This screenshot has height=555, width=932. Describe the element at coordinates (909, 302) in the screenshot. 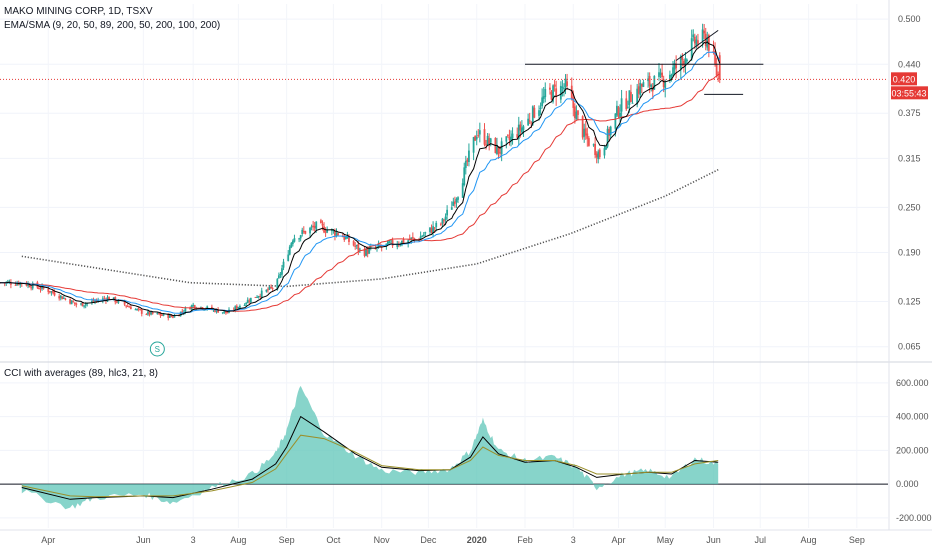

I see `price-tick-label: 0.125` at that location.